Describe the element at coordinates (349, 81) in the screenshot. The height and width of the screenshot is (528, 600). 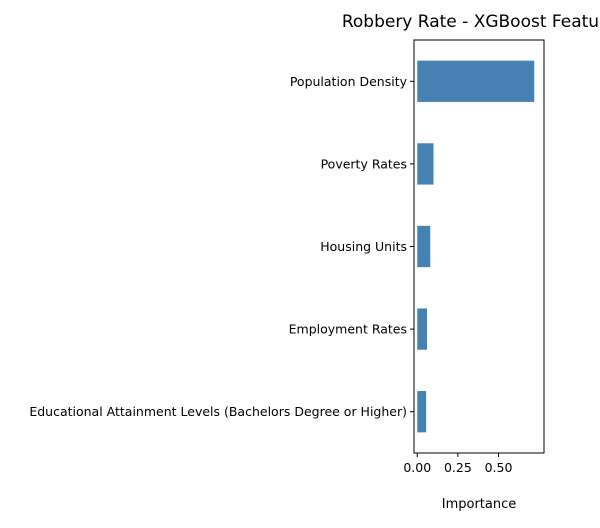
I see `category-label: Population Density` at that location.